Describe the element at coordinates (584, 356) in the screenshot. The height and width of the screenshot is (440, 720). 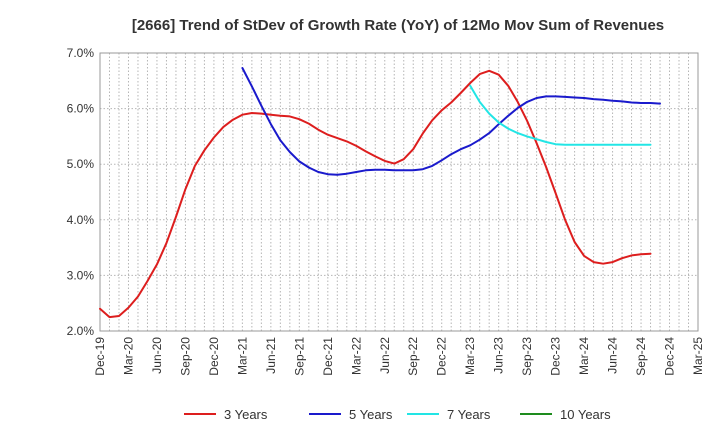
I see `x-tick-label: Mar-24` at that location.